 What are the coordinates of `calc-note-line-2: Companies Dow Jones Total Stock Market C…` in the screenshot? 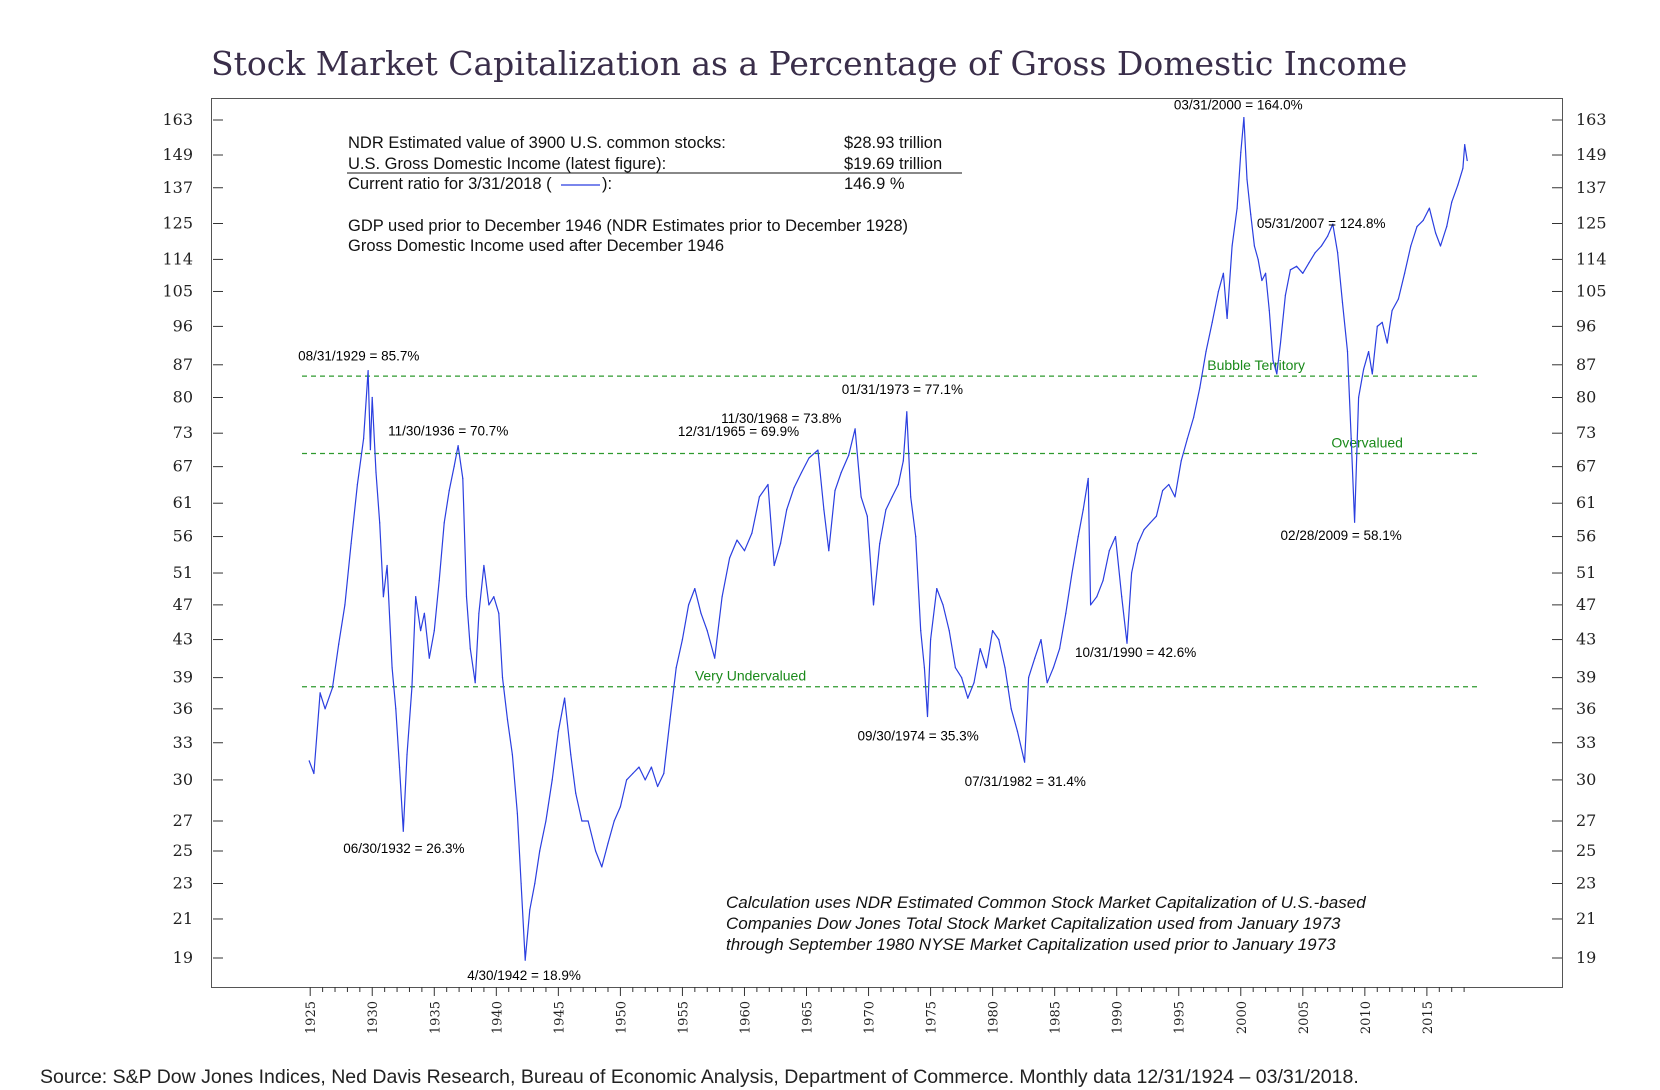 It's located at (1033, 923).